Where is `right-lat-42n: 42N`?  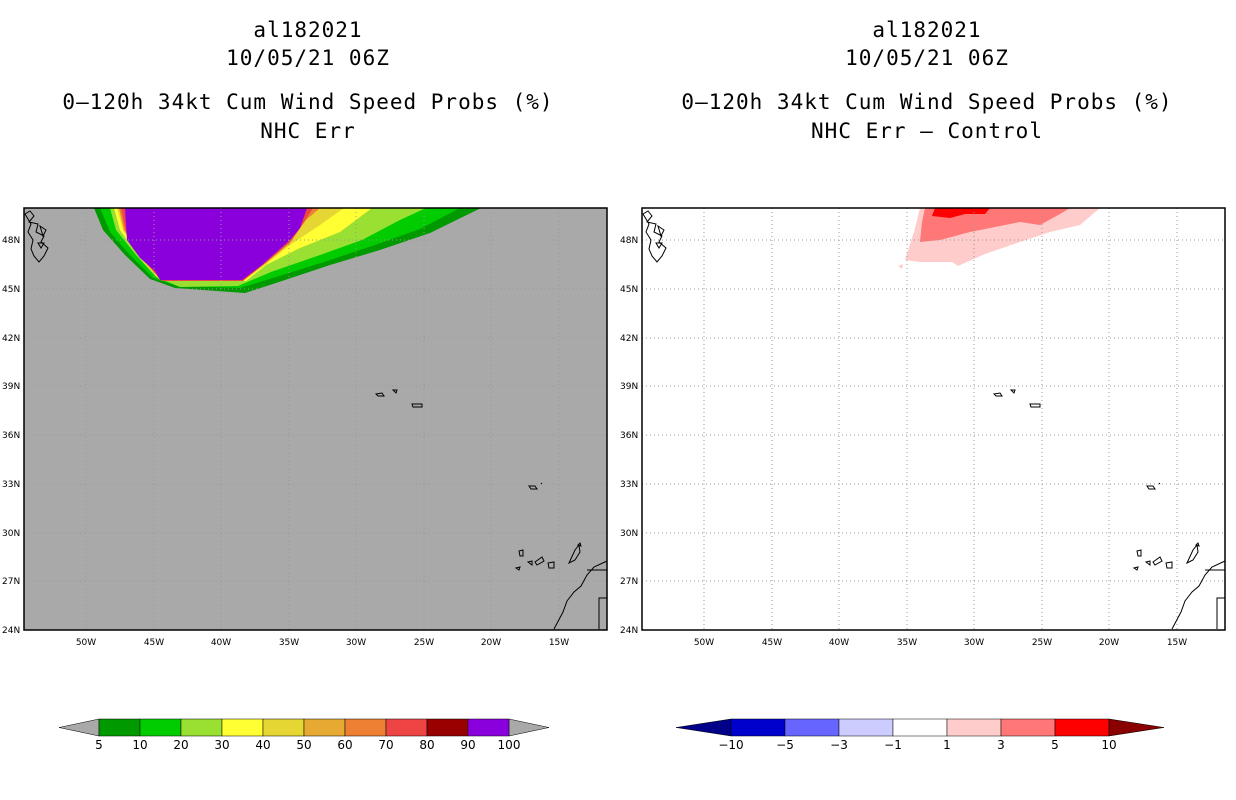
right-lat-42n: 42N is located at coordinates (629, 339).